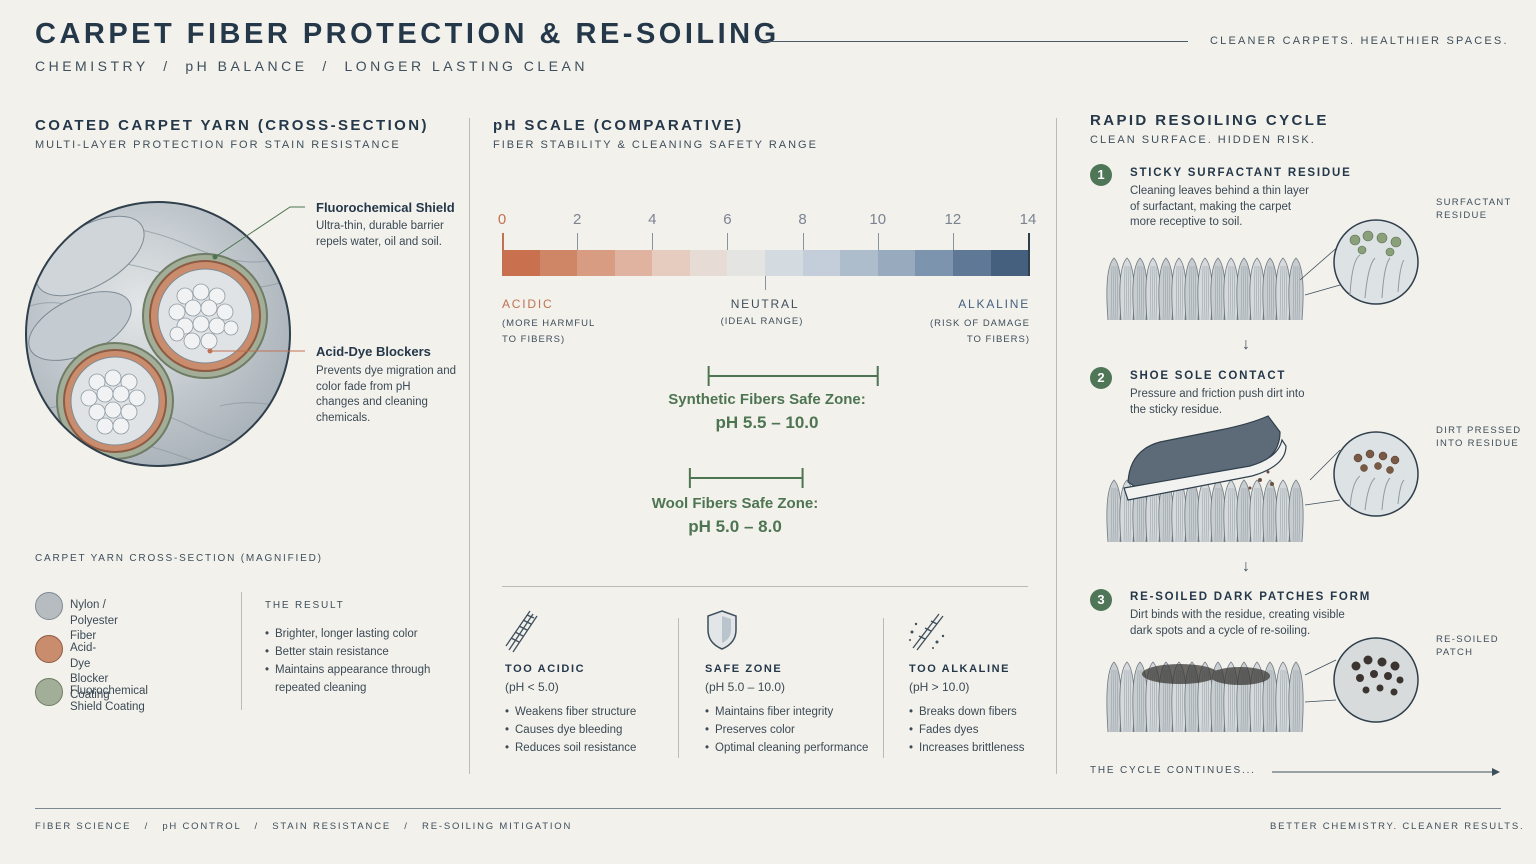  Describe the element at coordinates (587, 730) in the screenshot. I see `category-item: Causes dye bleeding` at that location.